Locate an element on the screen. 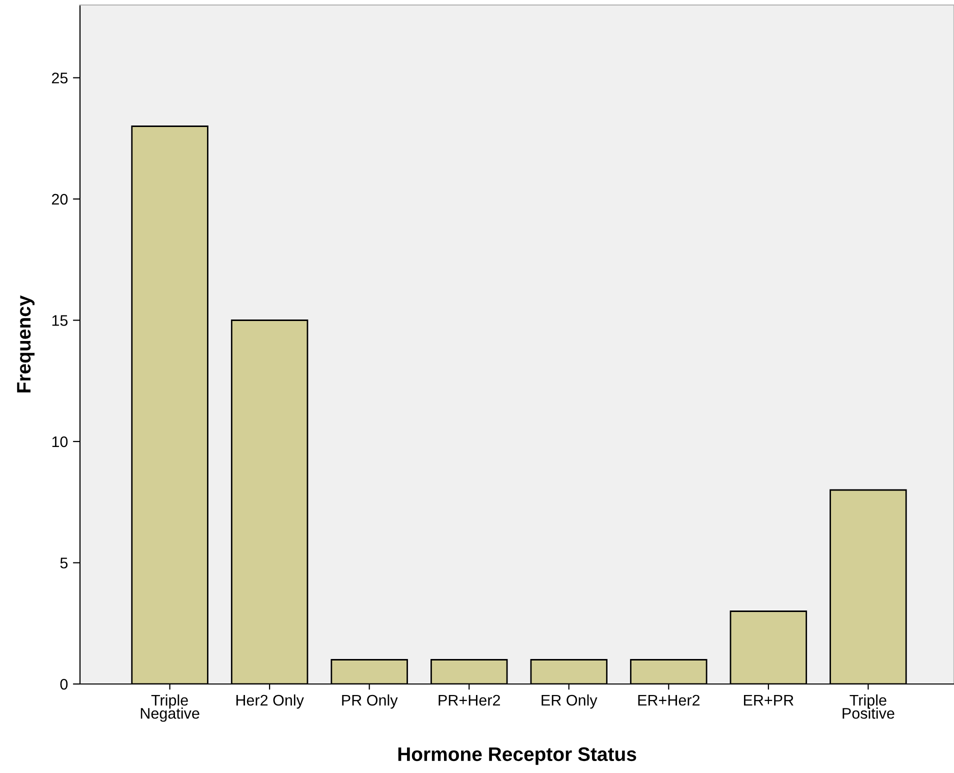 This screenshot has width=954, height=773. x-tick-label: PR+Her2 is located at coordinates (469, 700).